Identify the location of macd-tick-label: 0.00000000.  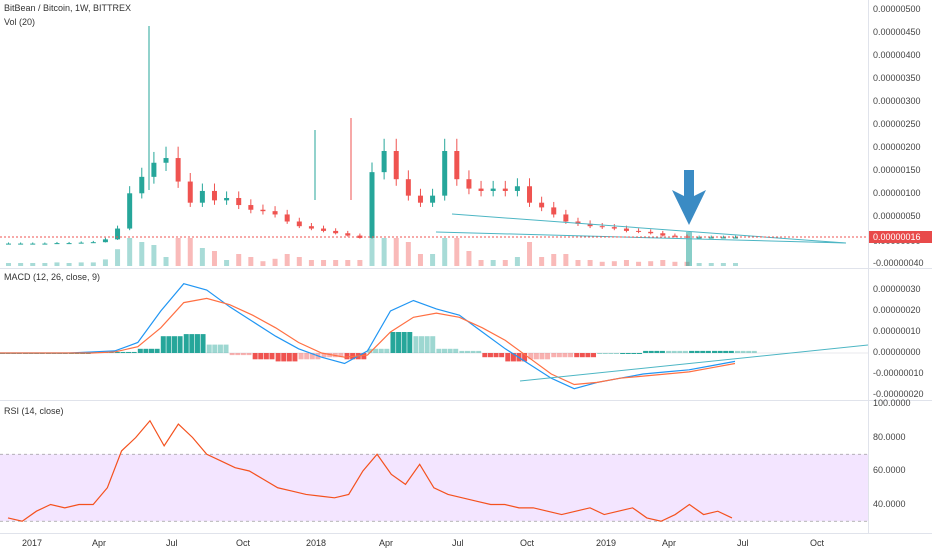
(897, 352).